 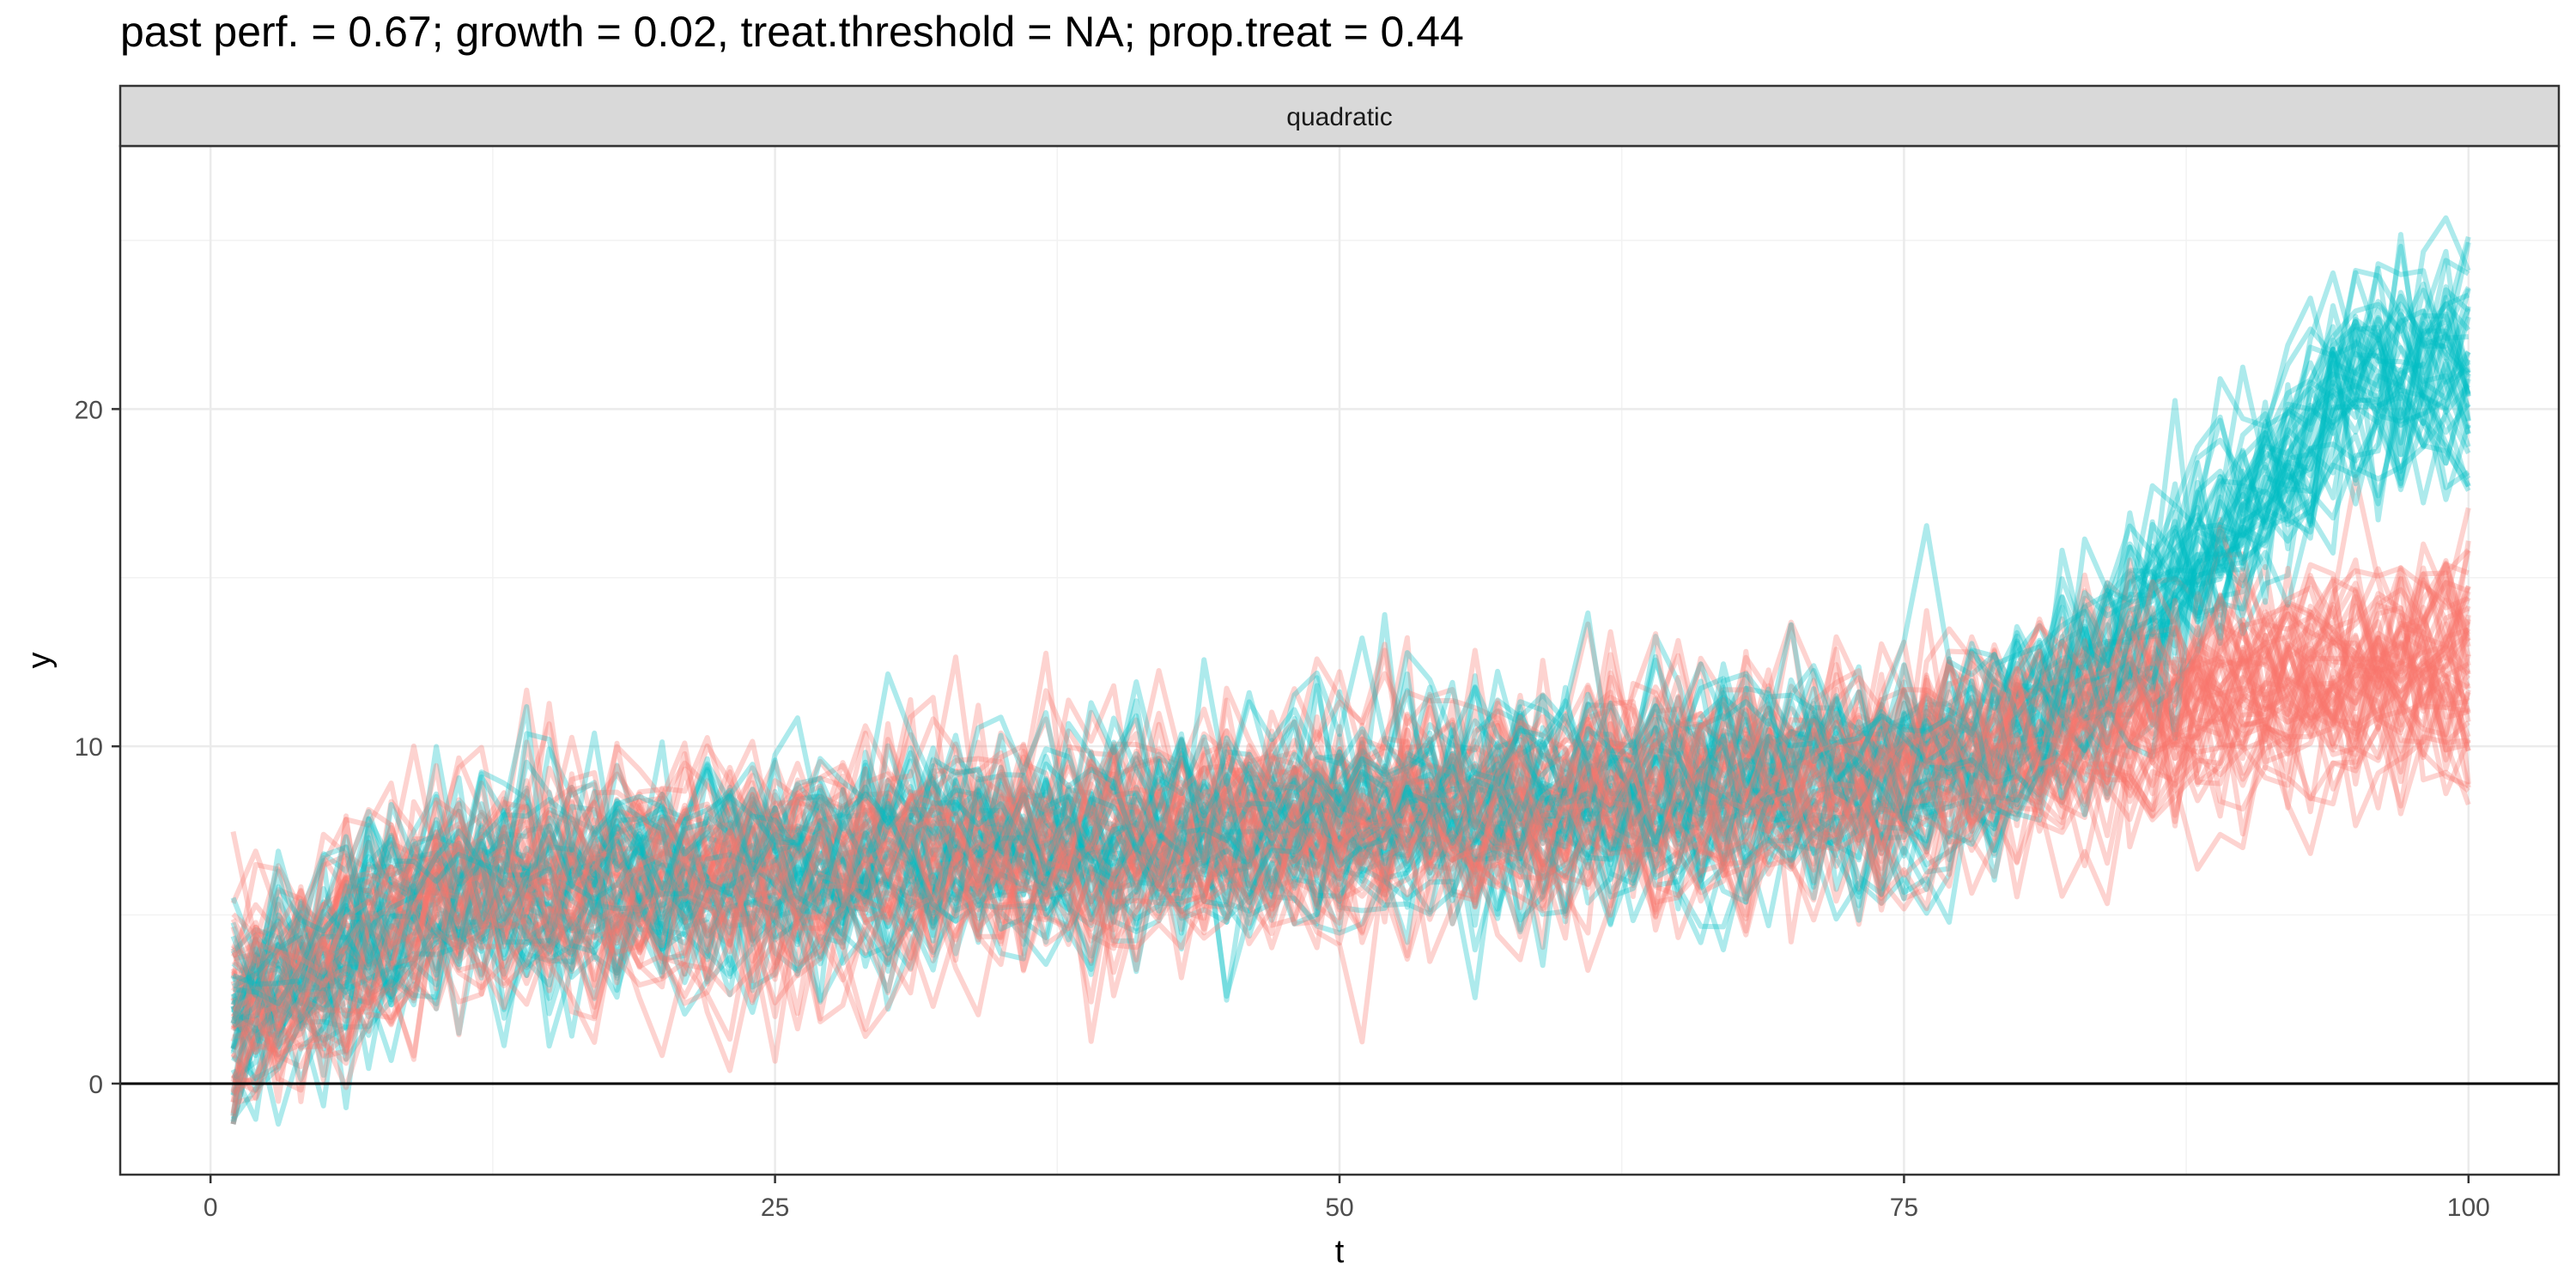 What do you see at coordinates (89, 748) in the screenshot?
I see `y-tick-label: 10` at bounding box center [89, 748].